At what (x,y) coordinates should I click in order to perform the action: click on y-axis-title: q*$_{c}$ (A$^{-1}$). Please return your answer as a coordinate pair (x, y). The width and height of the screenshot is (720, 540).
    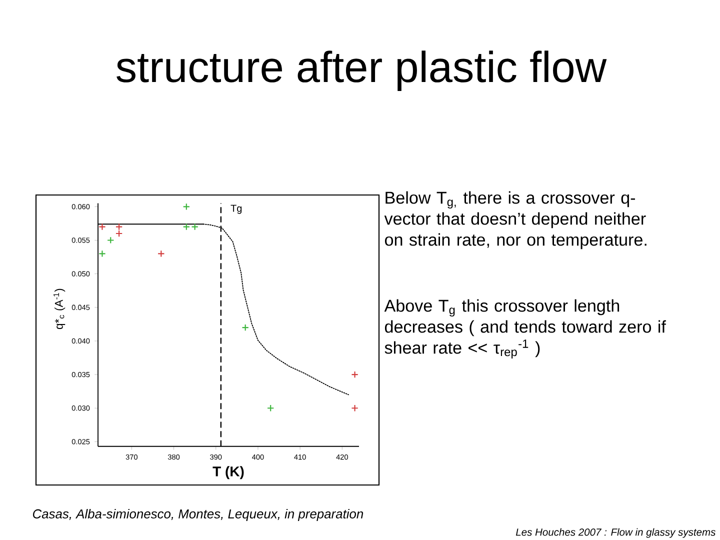
    Looking at the image, I should click on (60, 309).